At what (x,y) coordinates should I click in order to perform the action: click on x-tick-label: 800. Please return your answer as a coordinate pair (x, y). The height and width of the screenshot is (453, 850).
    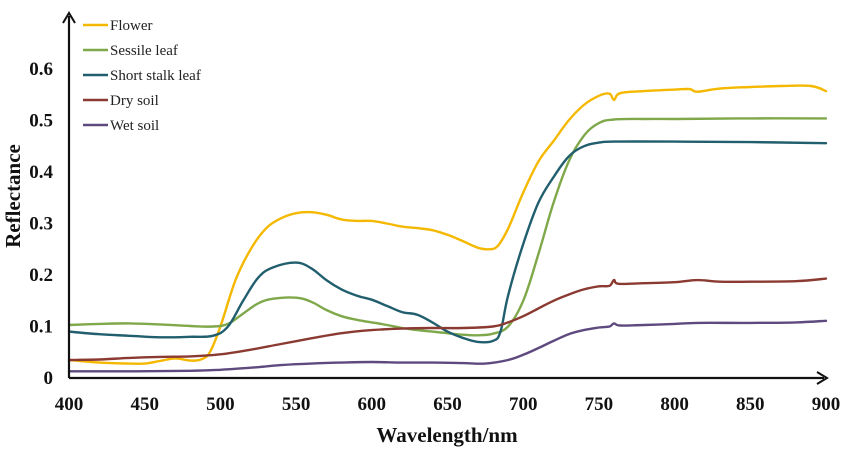
    Looking at the image, I should click on (674, 404).